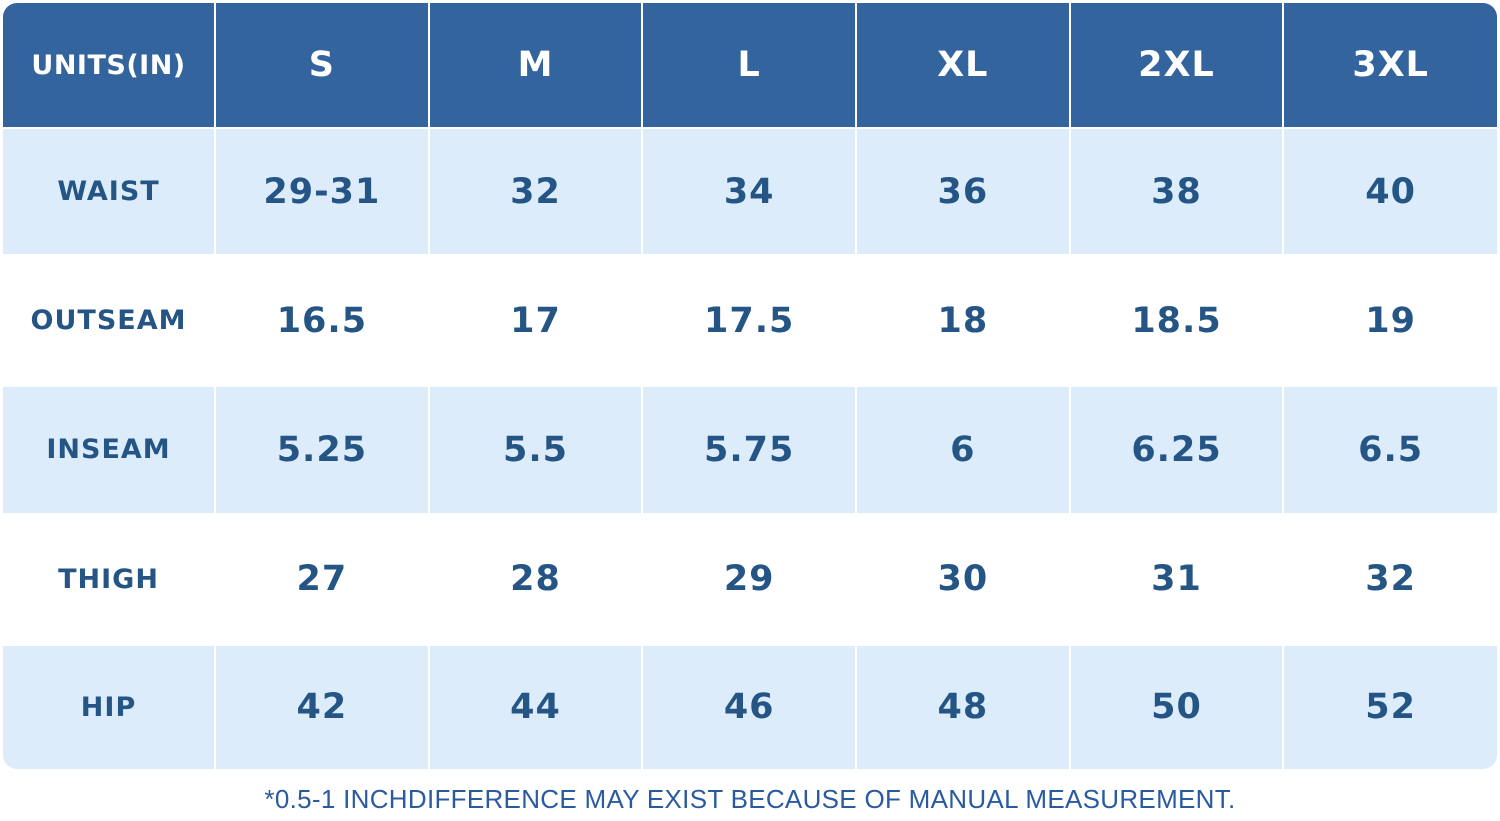 Image resolution: width=1500 pixels, height=821 pixels. What do you see at coordinates (322, 451) in the screenshot?
I see `table-cell: 5.25` at bounding box center [322, 451].